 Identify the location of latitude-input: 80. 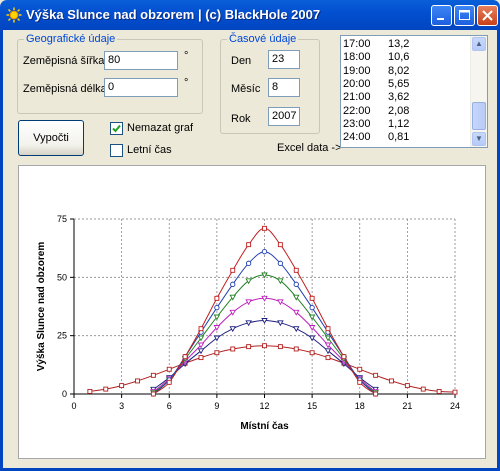
(141, 60).